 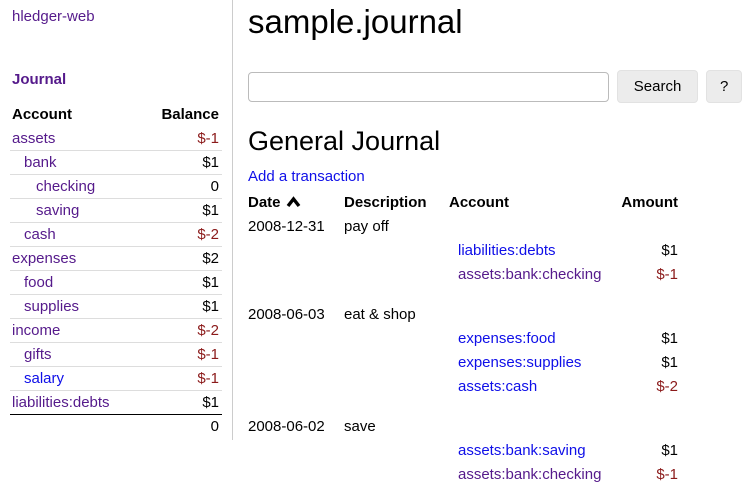 What do you see at coordinates (428, 86) in the screenshot?
I see `search-input` at bounding box center [428, 86].